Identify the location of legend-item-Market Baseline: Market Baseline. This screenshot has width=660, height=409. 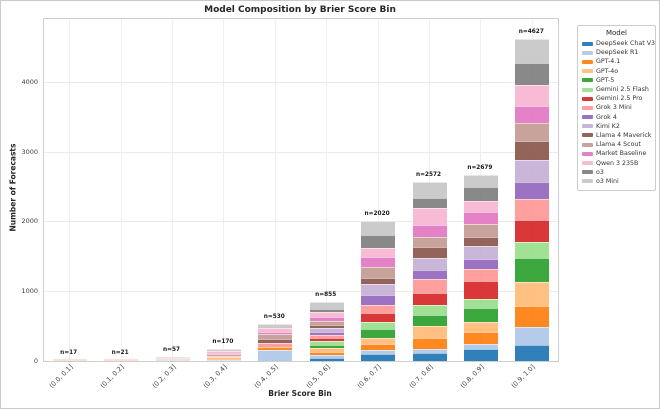
(616, 153).